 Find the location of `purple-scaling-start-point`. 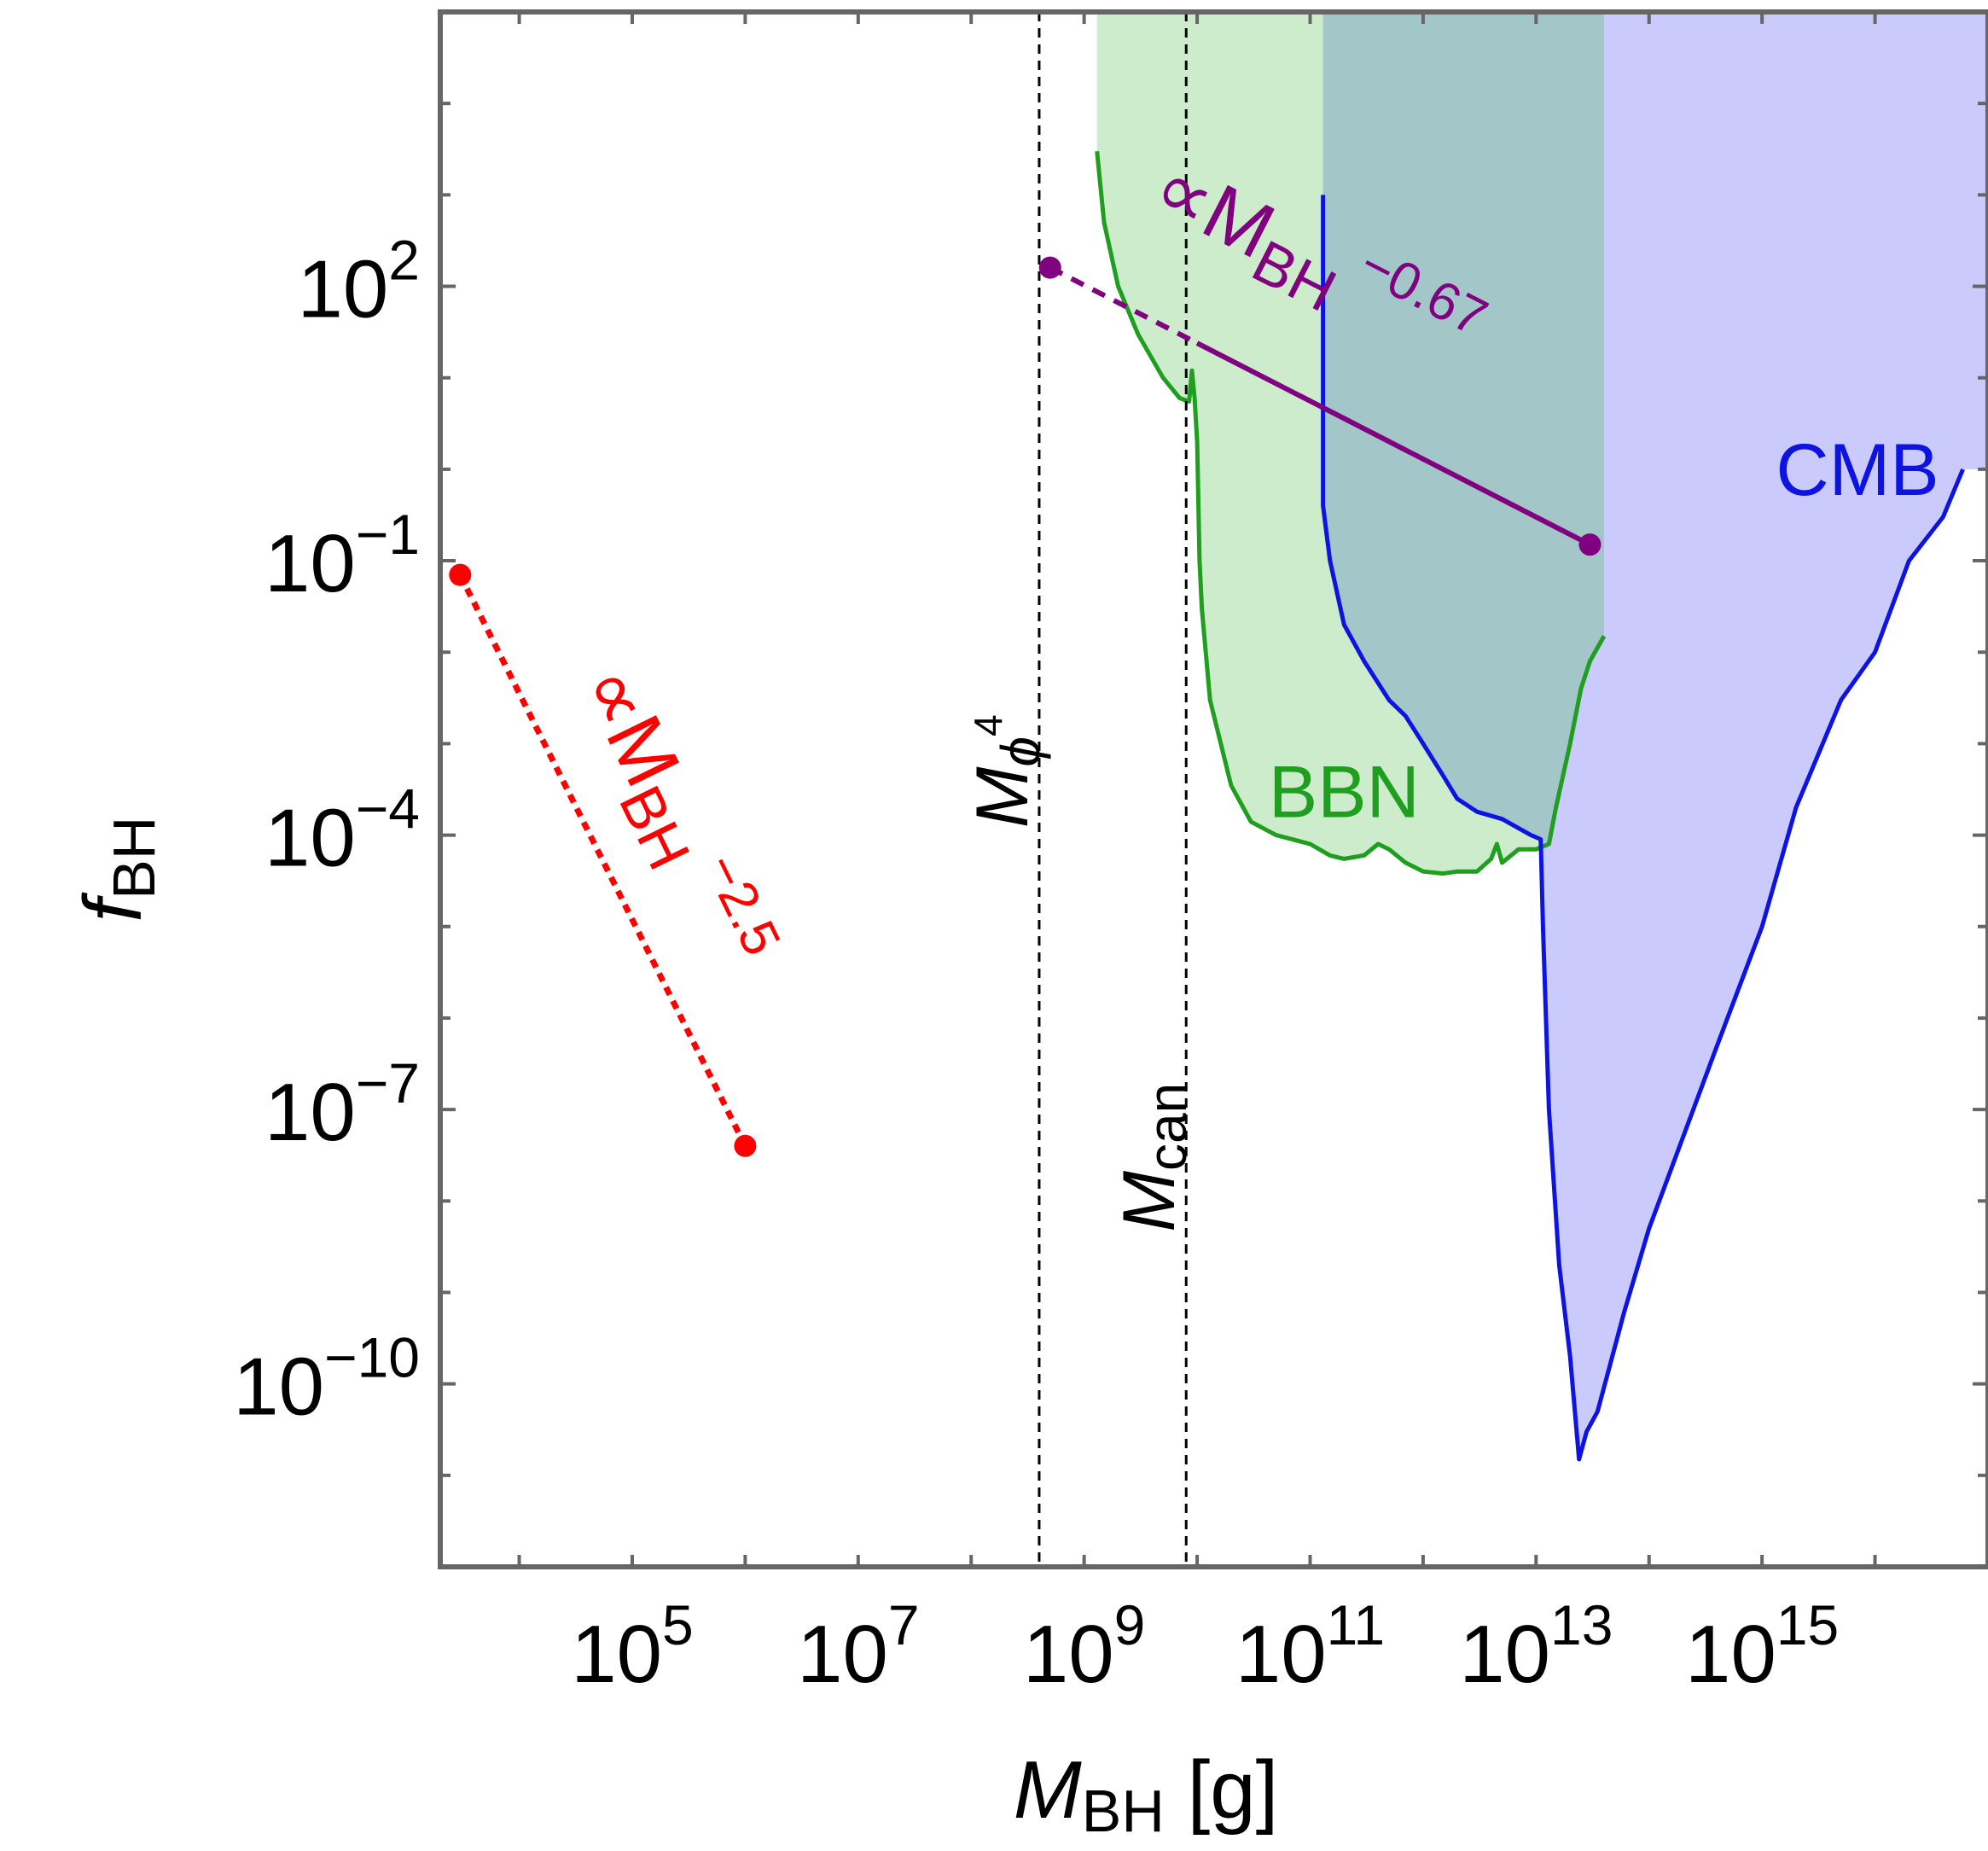

purple-scaling-start-point is located at coordinates (1049, 267).